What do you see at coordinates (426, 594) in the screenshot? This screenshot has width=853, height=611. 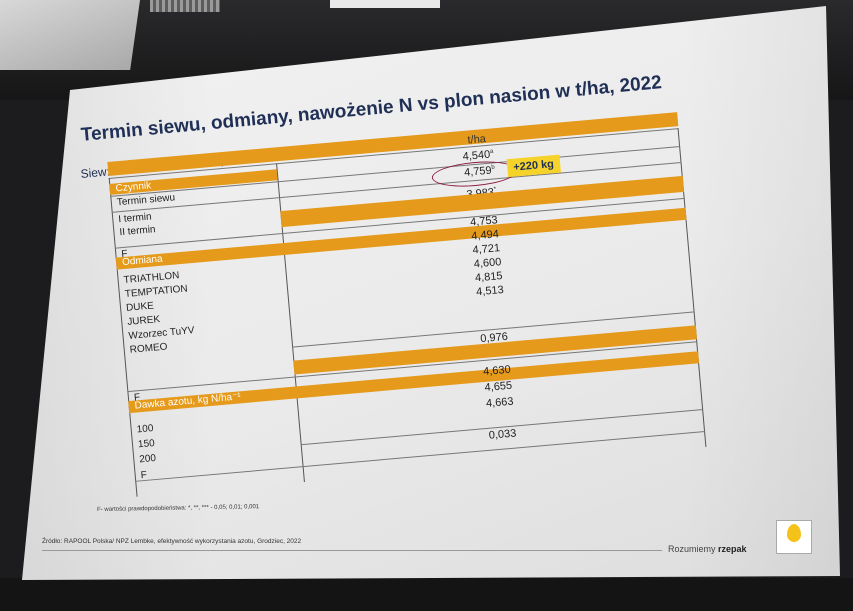 I see `room-floor` at bounding box center [426, 594].